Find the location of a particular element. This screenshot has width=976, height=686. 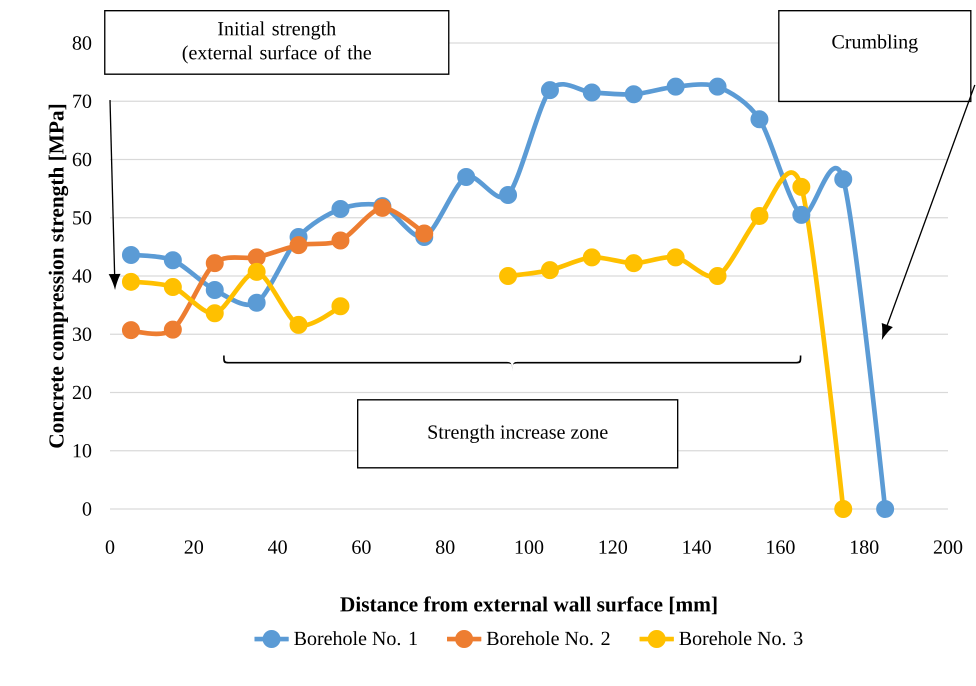

x-tick-label: 160 is located at coordinates (781, 547).